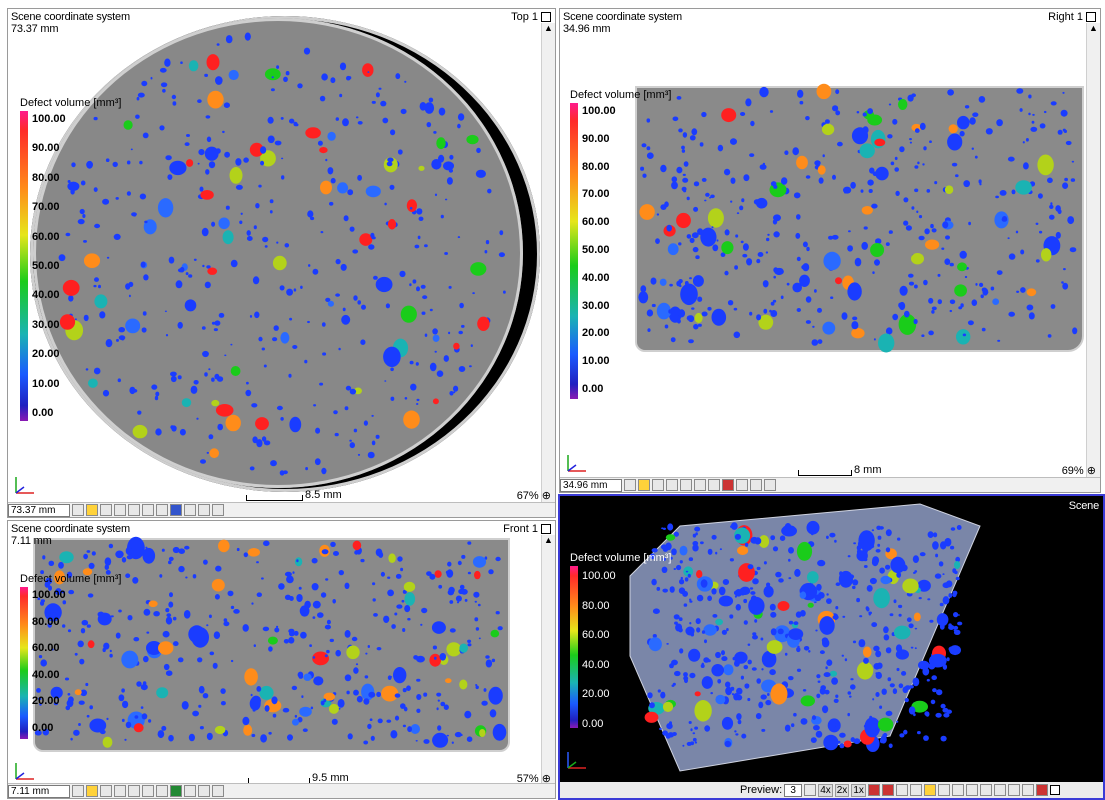 The image size is (1105, 800). What do you see at coordinates (929, 790) in the screenshot?
I see `light-icon` at bounding box center [929, 790].